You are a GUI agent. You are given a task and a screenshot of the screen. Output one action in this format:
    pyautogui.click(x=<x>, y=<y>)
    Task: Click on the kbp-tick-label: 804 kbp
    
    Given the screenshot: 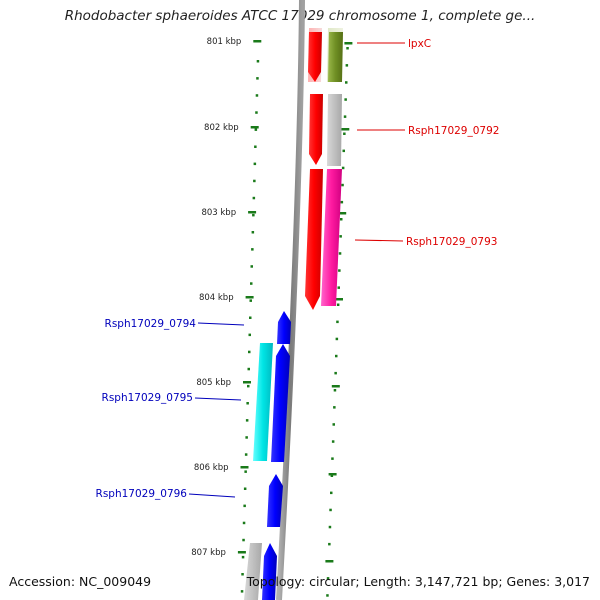 What is the action you would take?
    pyautogui.click(x=216, y=298)
    